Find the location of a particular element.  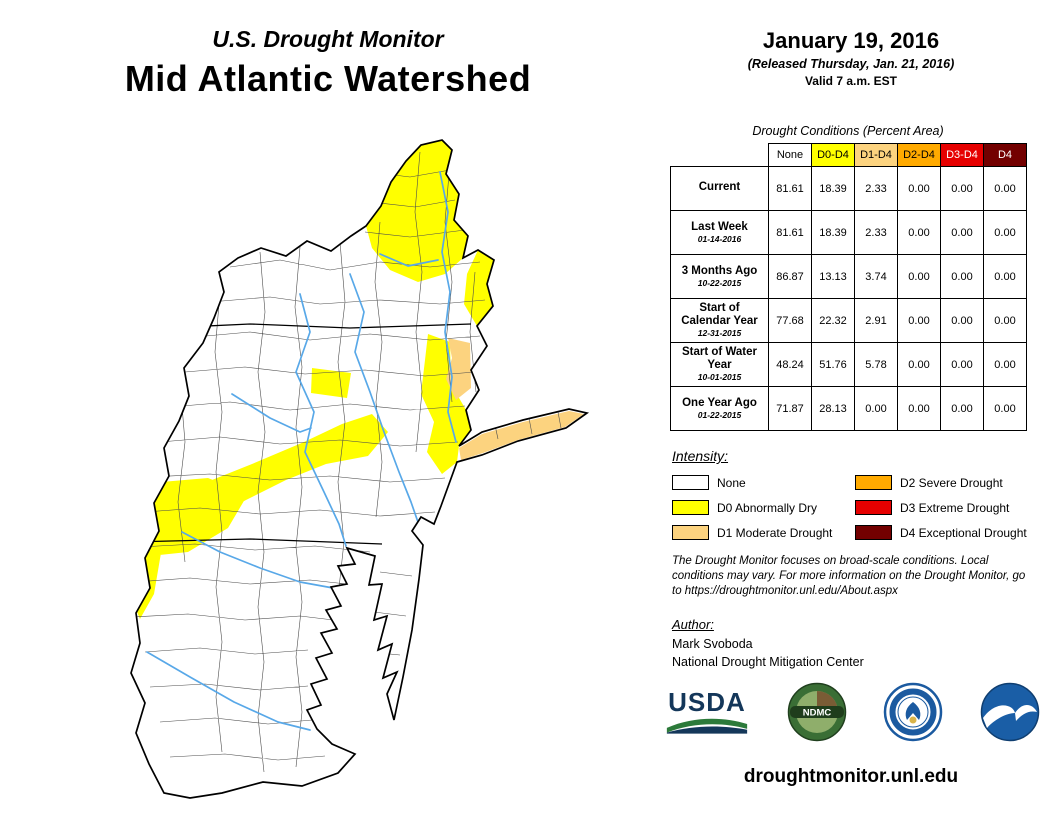

legend-item: D4 Exceptional Drought is located at coordinates (947, 532).